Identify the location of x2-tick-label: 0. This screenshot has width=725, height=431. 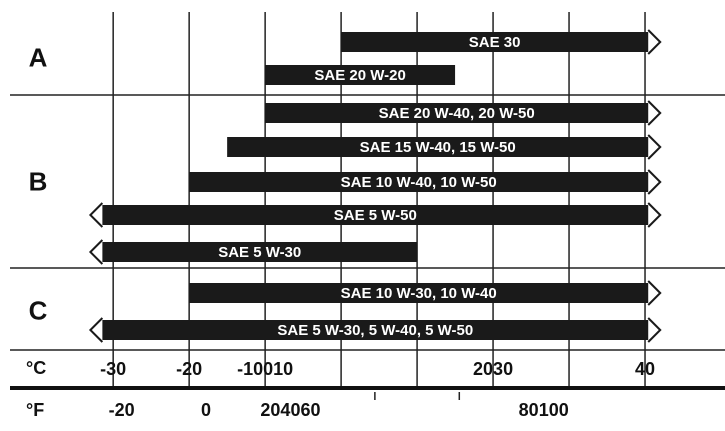
(206, 410).